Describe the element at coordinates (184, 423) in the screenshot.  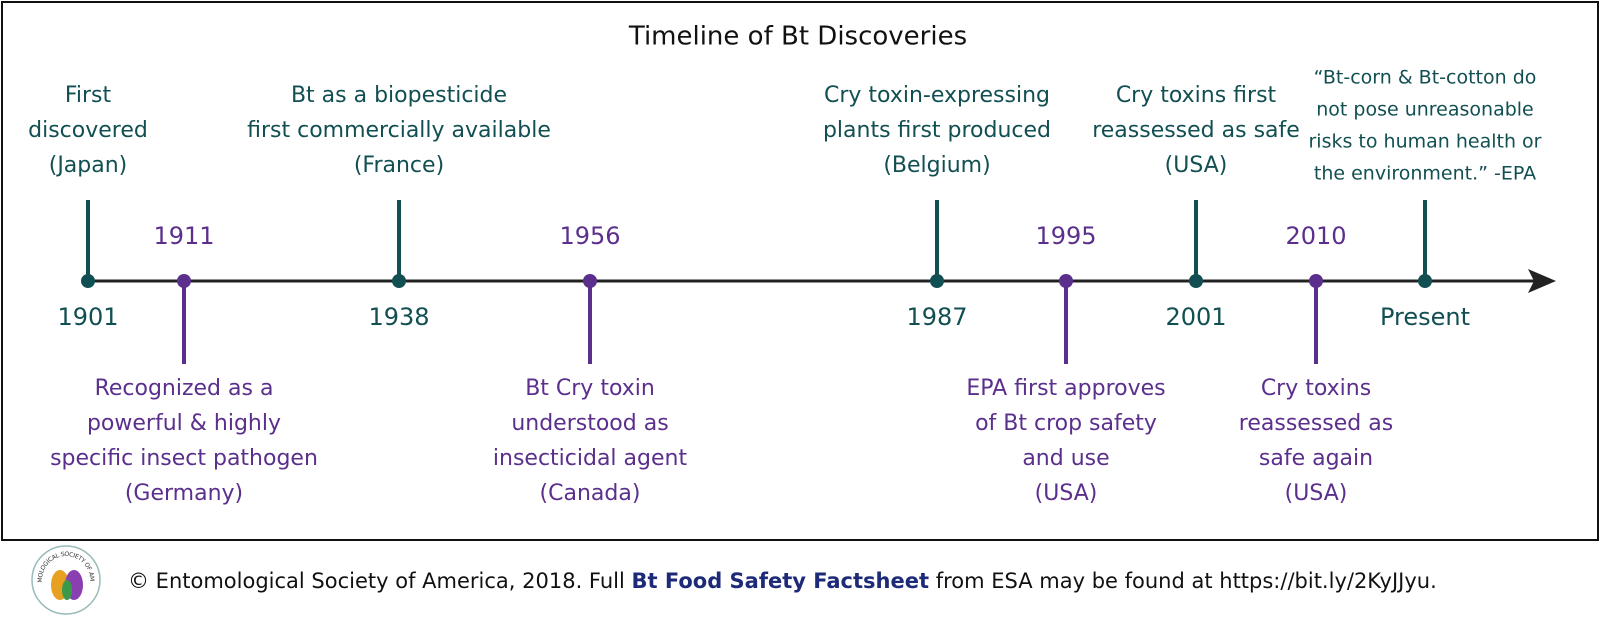
I see `event-description: powerful & highly` at that location.